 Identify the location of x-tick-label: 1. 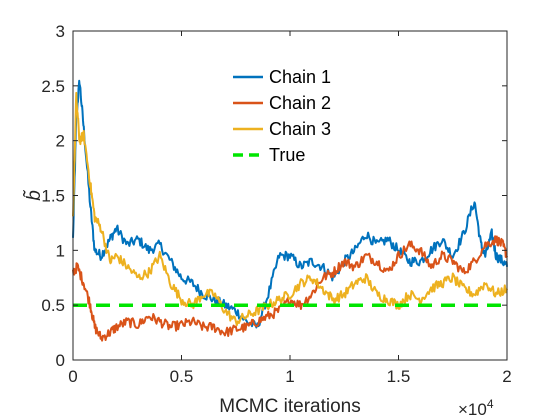
(289, 376).